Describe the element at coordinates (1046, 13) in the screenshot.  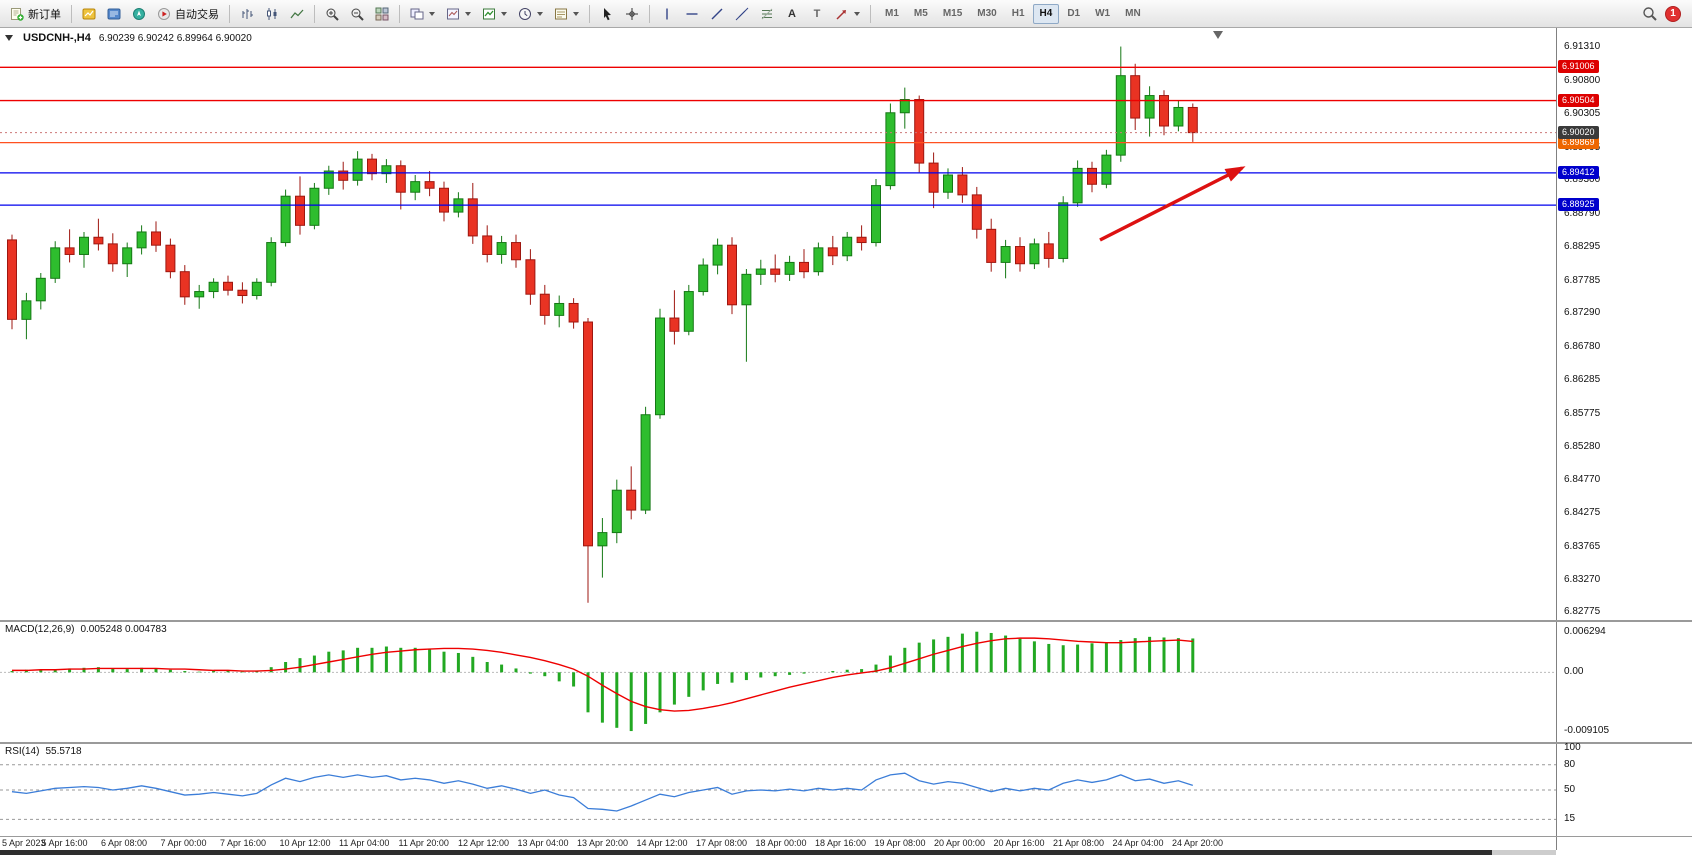
I see `timeframe-h4-button: H4` at that location.